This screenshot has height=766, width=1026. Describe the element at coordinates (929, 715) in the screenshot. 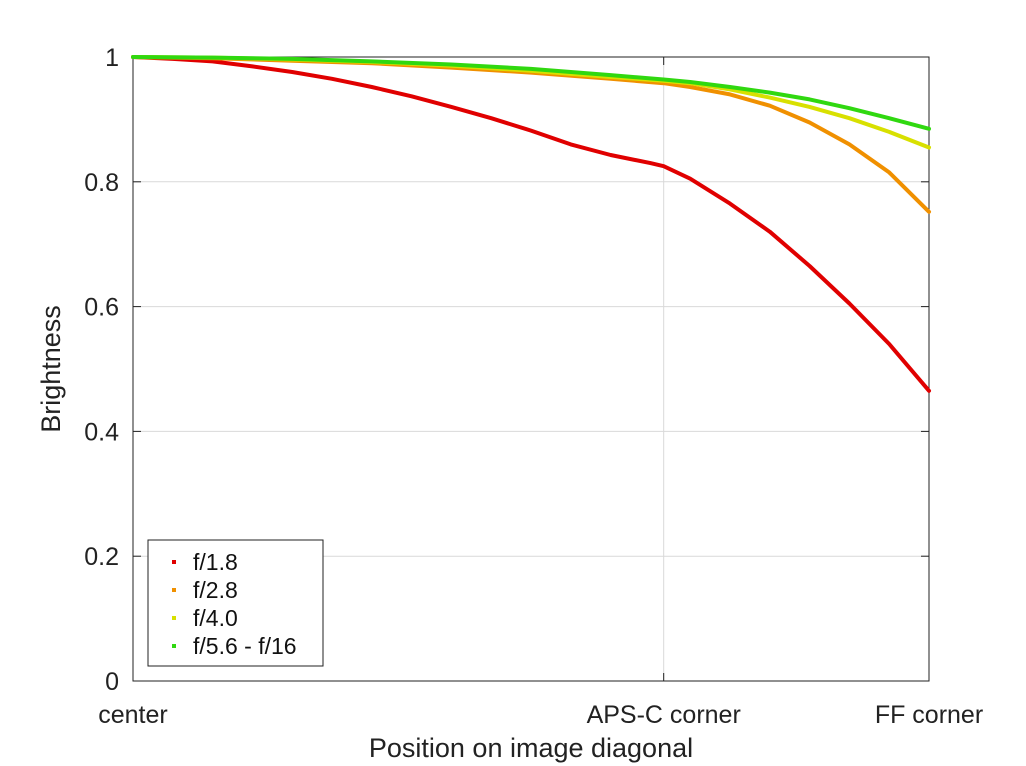

I see `x-tick-label: FF corner` at that location.